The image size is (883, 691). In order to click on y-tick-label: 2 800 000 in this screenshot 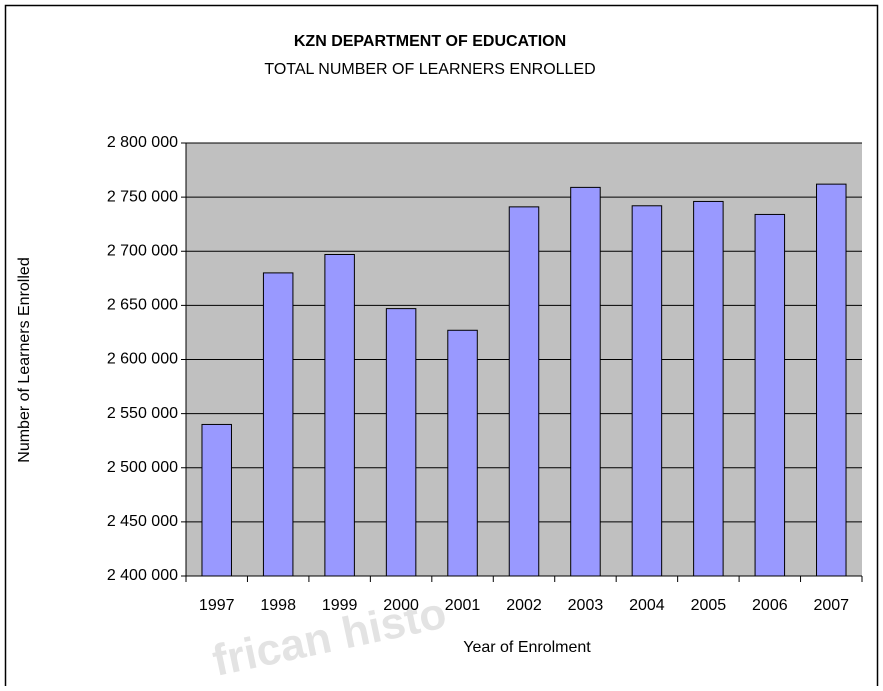, I will do `click(142, 142)`.